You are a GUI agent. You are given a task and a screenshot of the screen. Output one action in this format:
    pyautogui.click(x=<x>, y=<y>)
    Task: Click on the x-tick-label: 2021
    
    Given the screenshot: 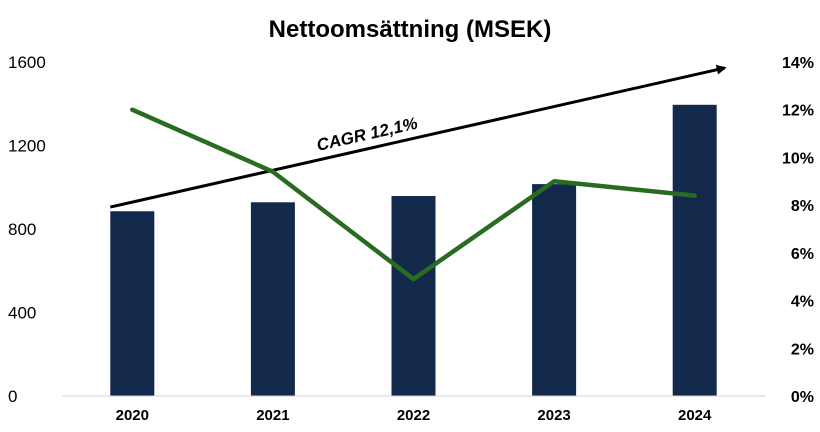 What is the action you would take?
    pyautogui.click(x=272, y=415)
    